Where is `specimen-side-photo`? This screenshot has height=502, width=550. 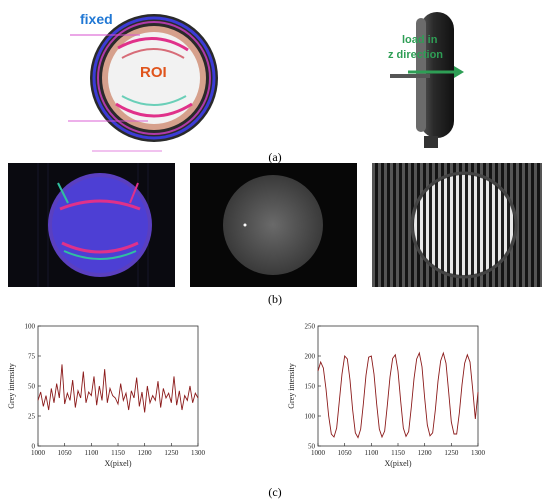
specimen-side-photo is located at coordinates (422, 80).